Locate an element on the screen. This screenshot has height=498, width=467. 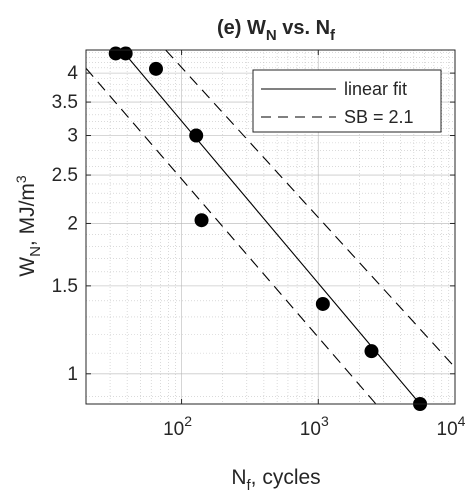
x-tick-label: 10² is located at coordinates (177, 426).